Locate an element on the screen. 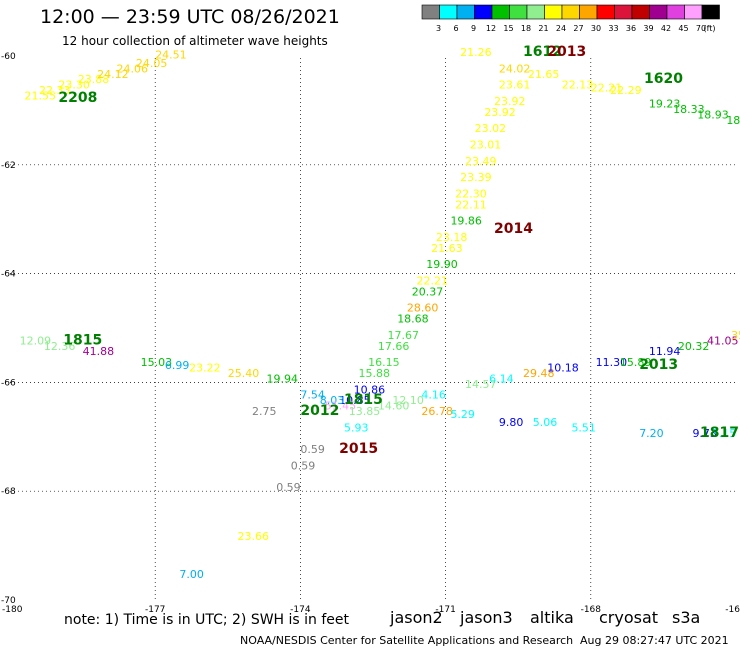 The height and width of the screenshot is (650, 740). wave-height-value: 22.11 is located at coordinates (471, 204).